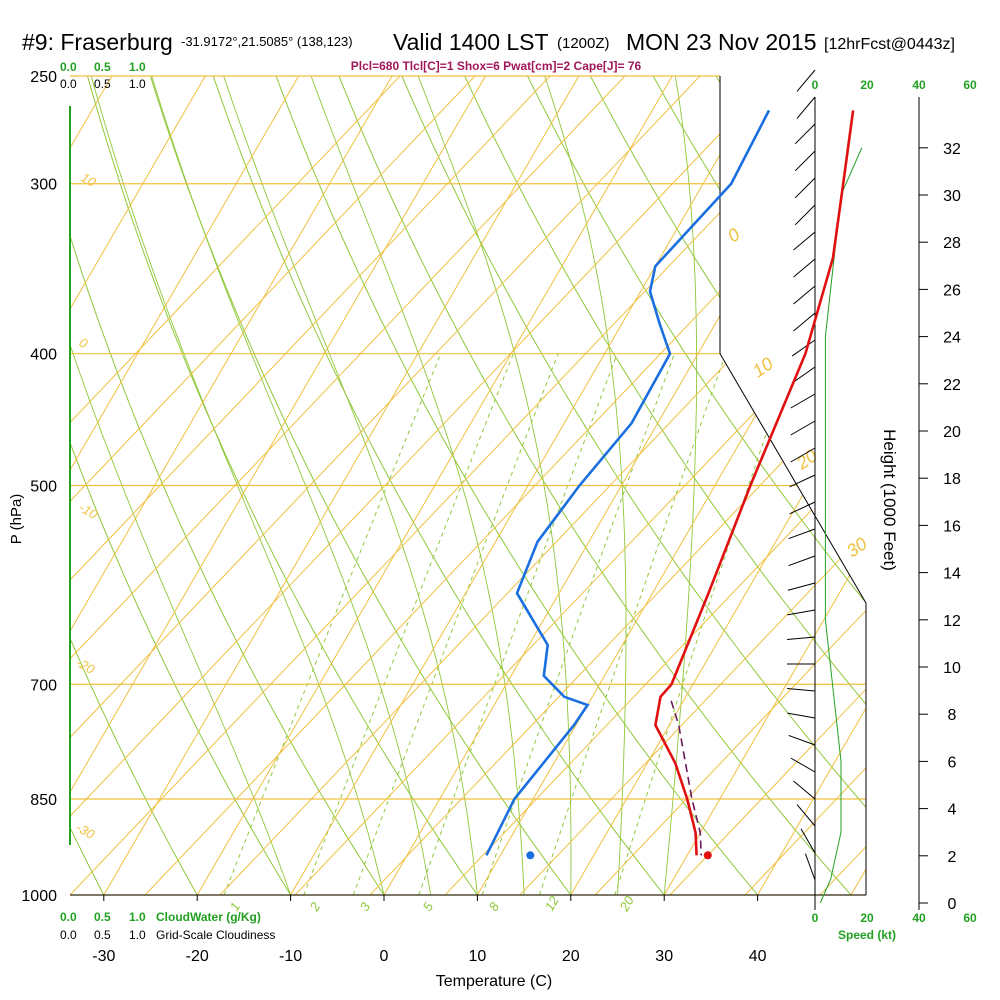  Describe the element at coordinates (857, 547) in the screenshot. I see `isotherm-label: 30` at that location.